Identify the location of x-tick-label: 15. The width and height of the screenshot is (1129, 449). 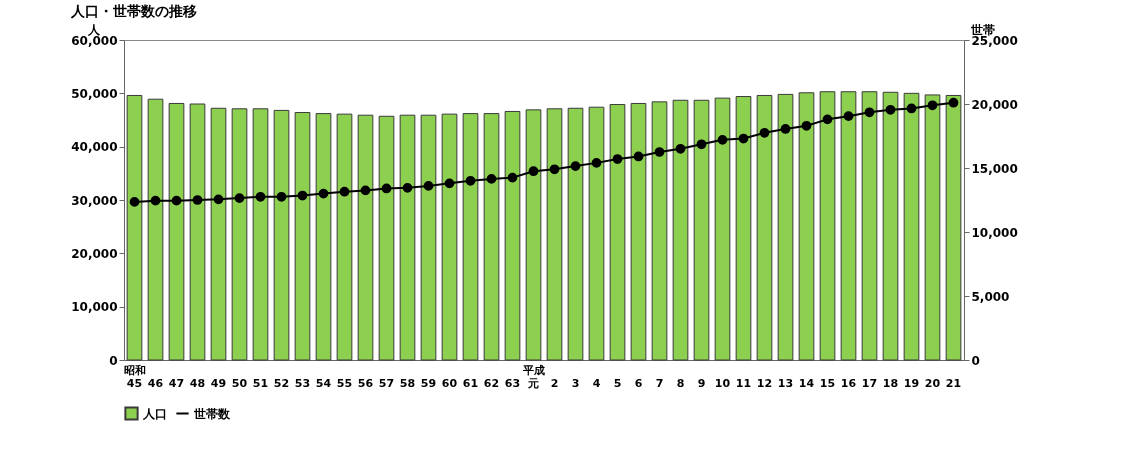
(827, 383).